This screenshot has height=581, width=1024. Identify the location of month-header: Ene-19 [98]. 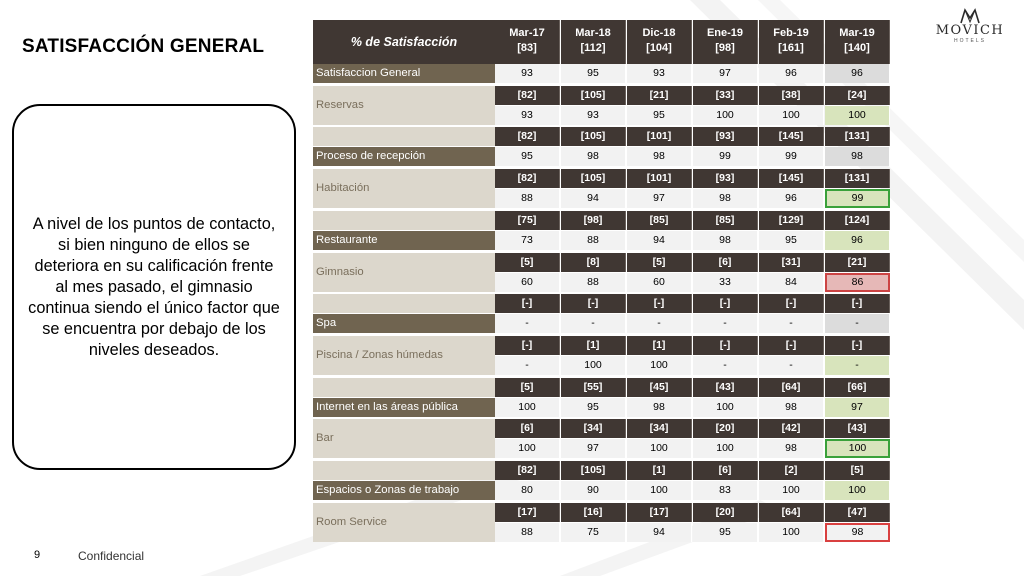
(725, 42).